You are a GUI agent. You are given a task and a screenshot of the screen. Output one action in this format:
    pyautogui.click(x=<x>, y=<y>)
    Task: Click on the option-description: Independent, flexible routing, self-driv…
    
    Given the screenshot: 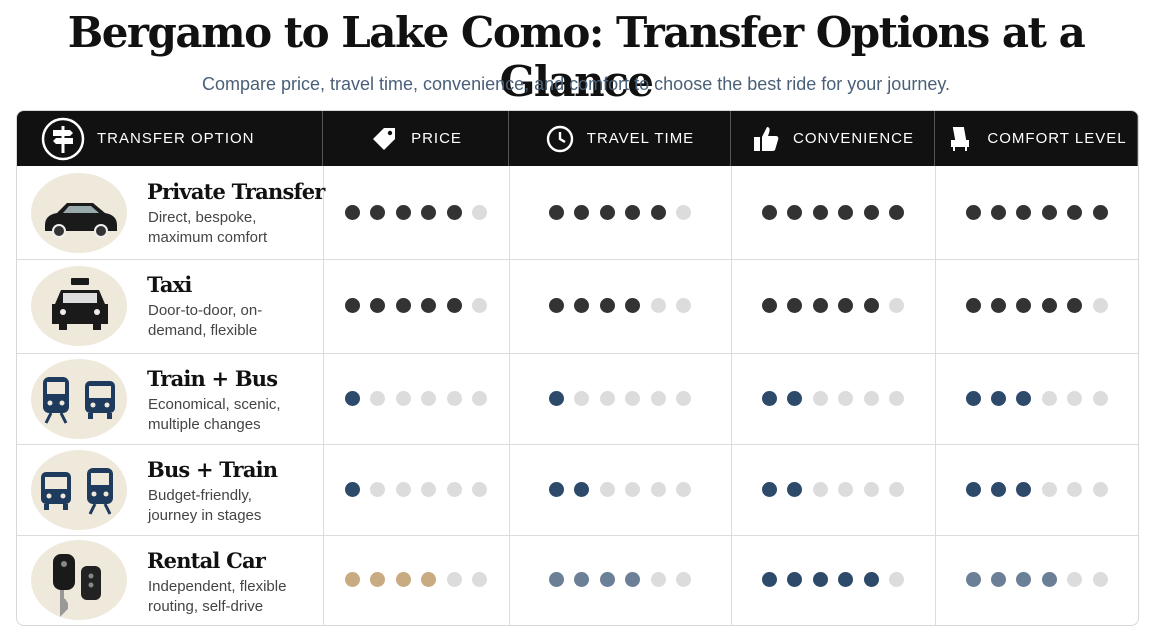 What is the action you would take?
    pyautogui.click(x=217, y=596)
    